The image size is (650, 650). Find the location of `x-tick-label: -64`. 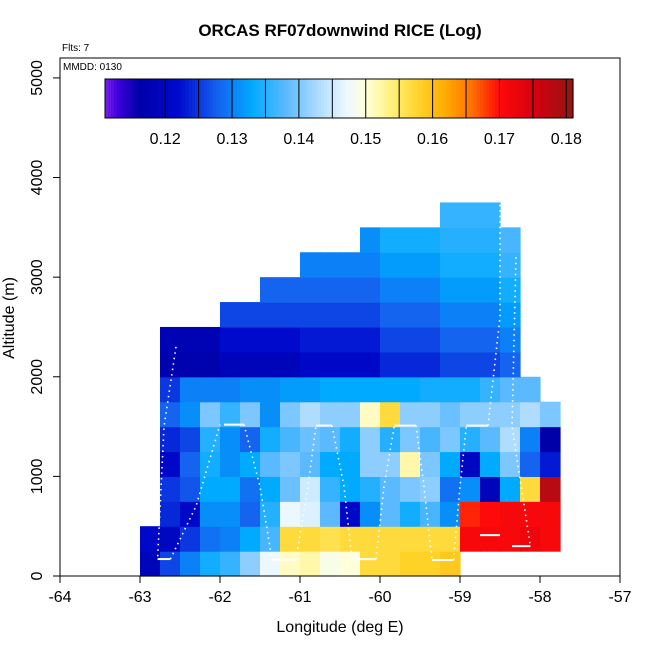

x-tick-label: -64 is located at coordinates (59, 597).